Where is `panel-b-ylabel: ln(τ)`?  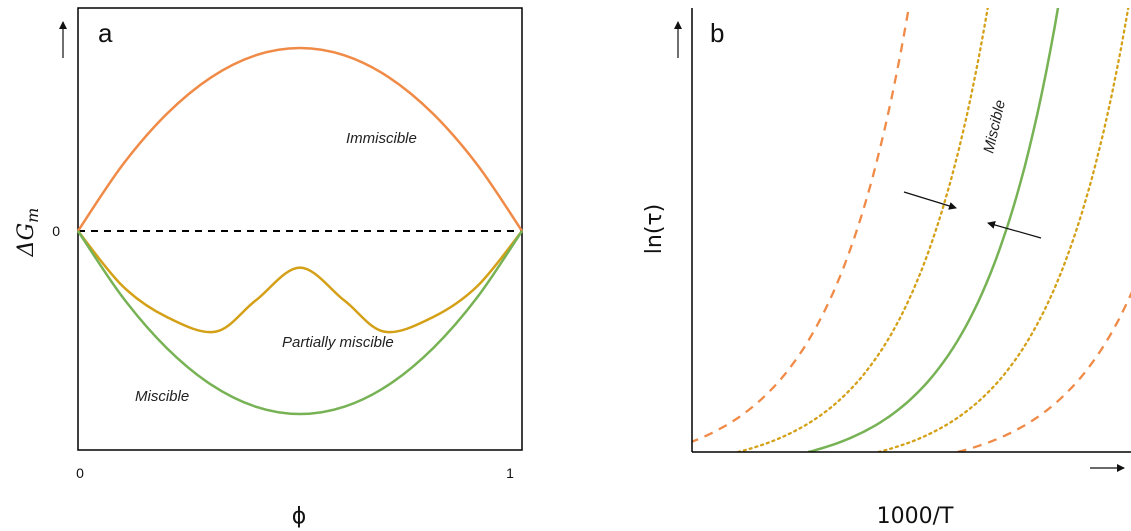 panel-b-ylabel: ln(τ) is located at coordinates (654, 229).